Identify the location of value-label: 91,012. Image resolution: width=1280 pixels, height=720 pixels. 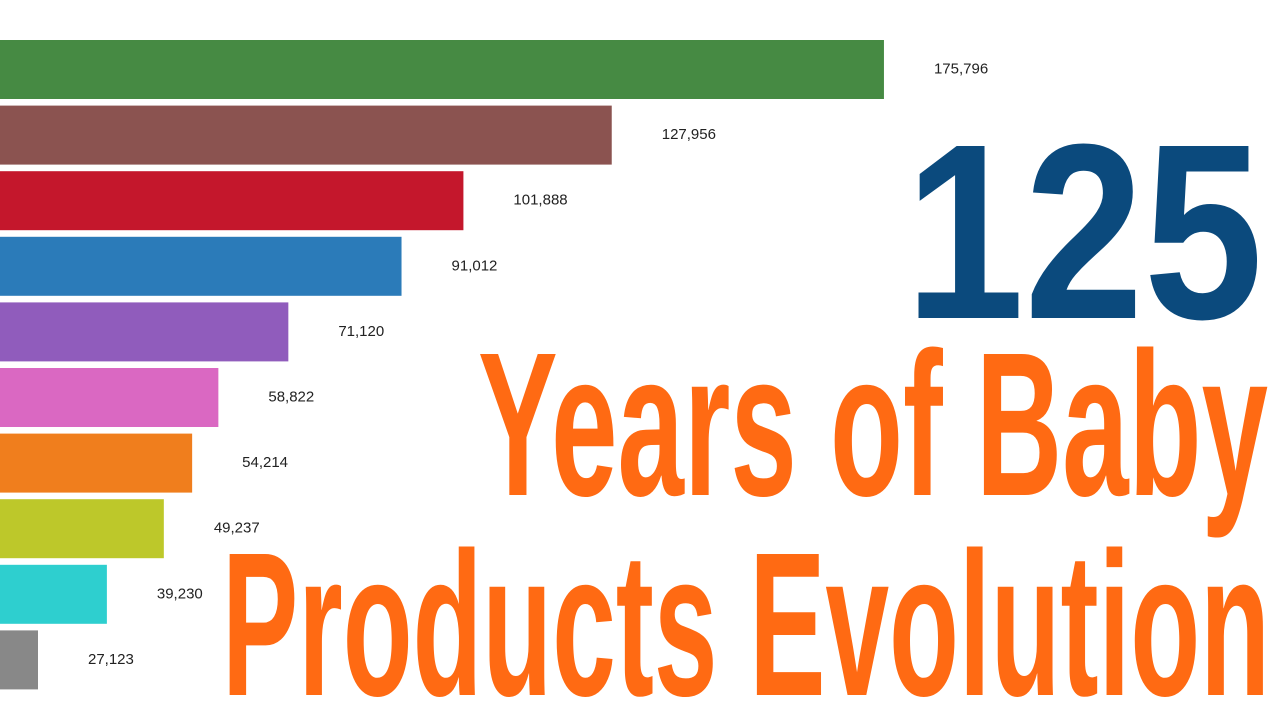
(475, 265).